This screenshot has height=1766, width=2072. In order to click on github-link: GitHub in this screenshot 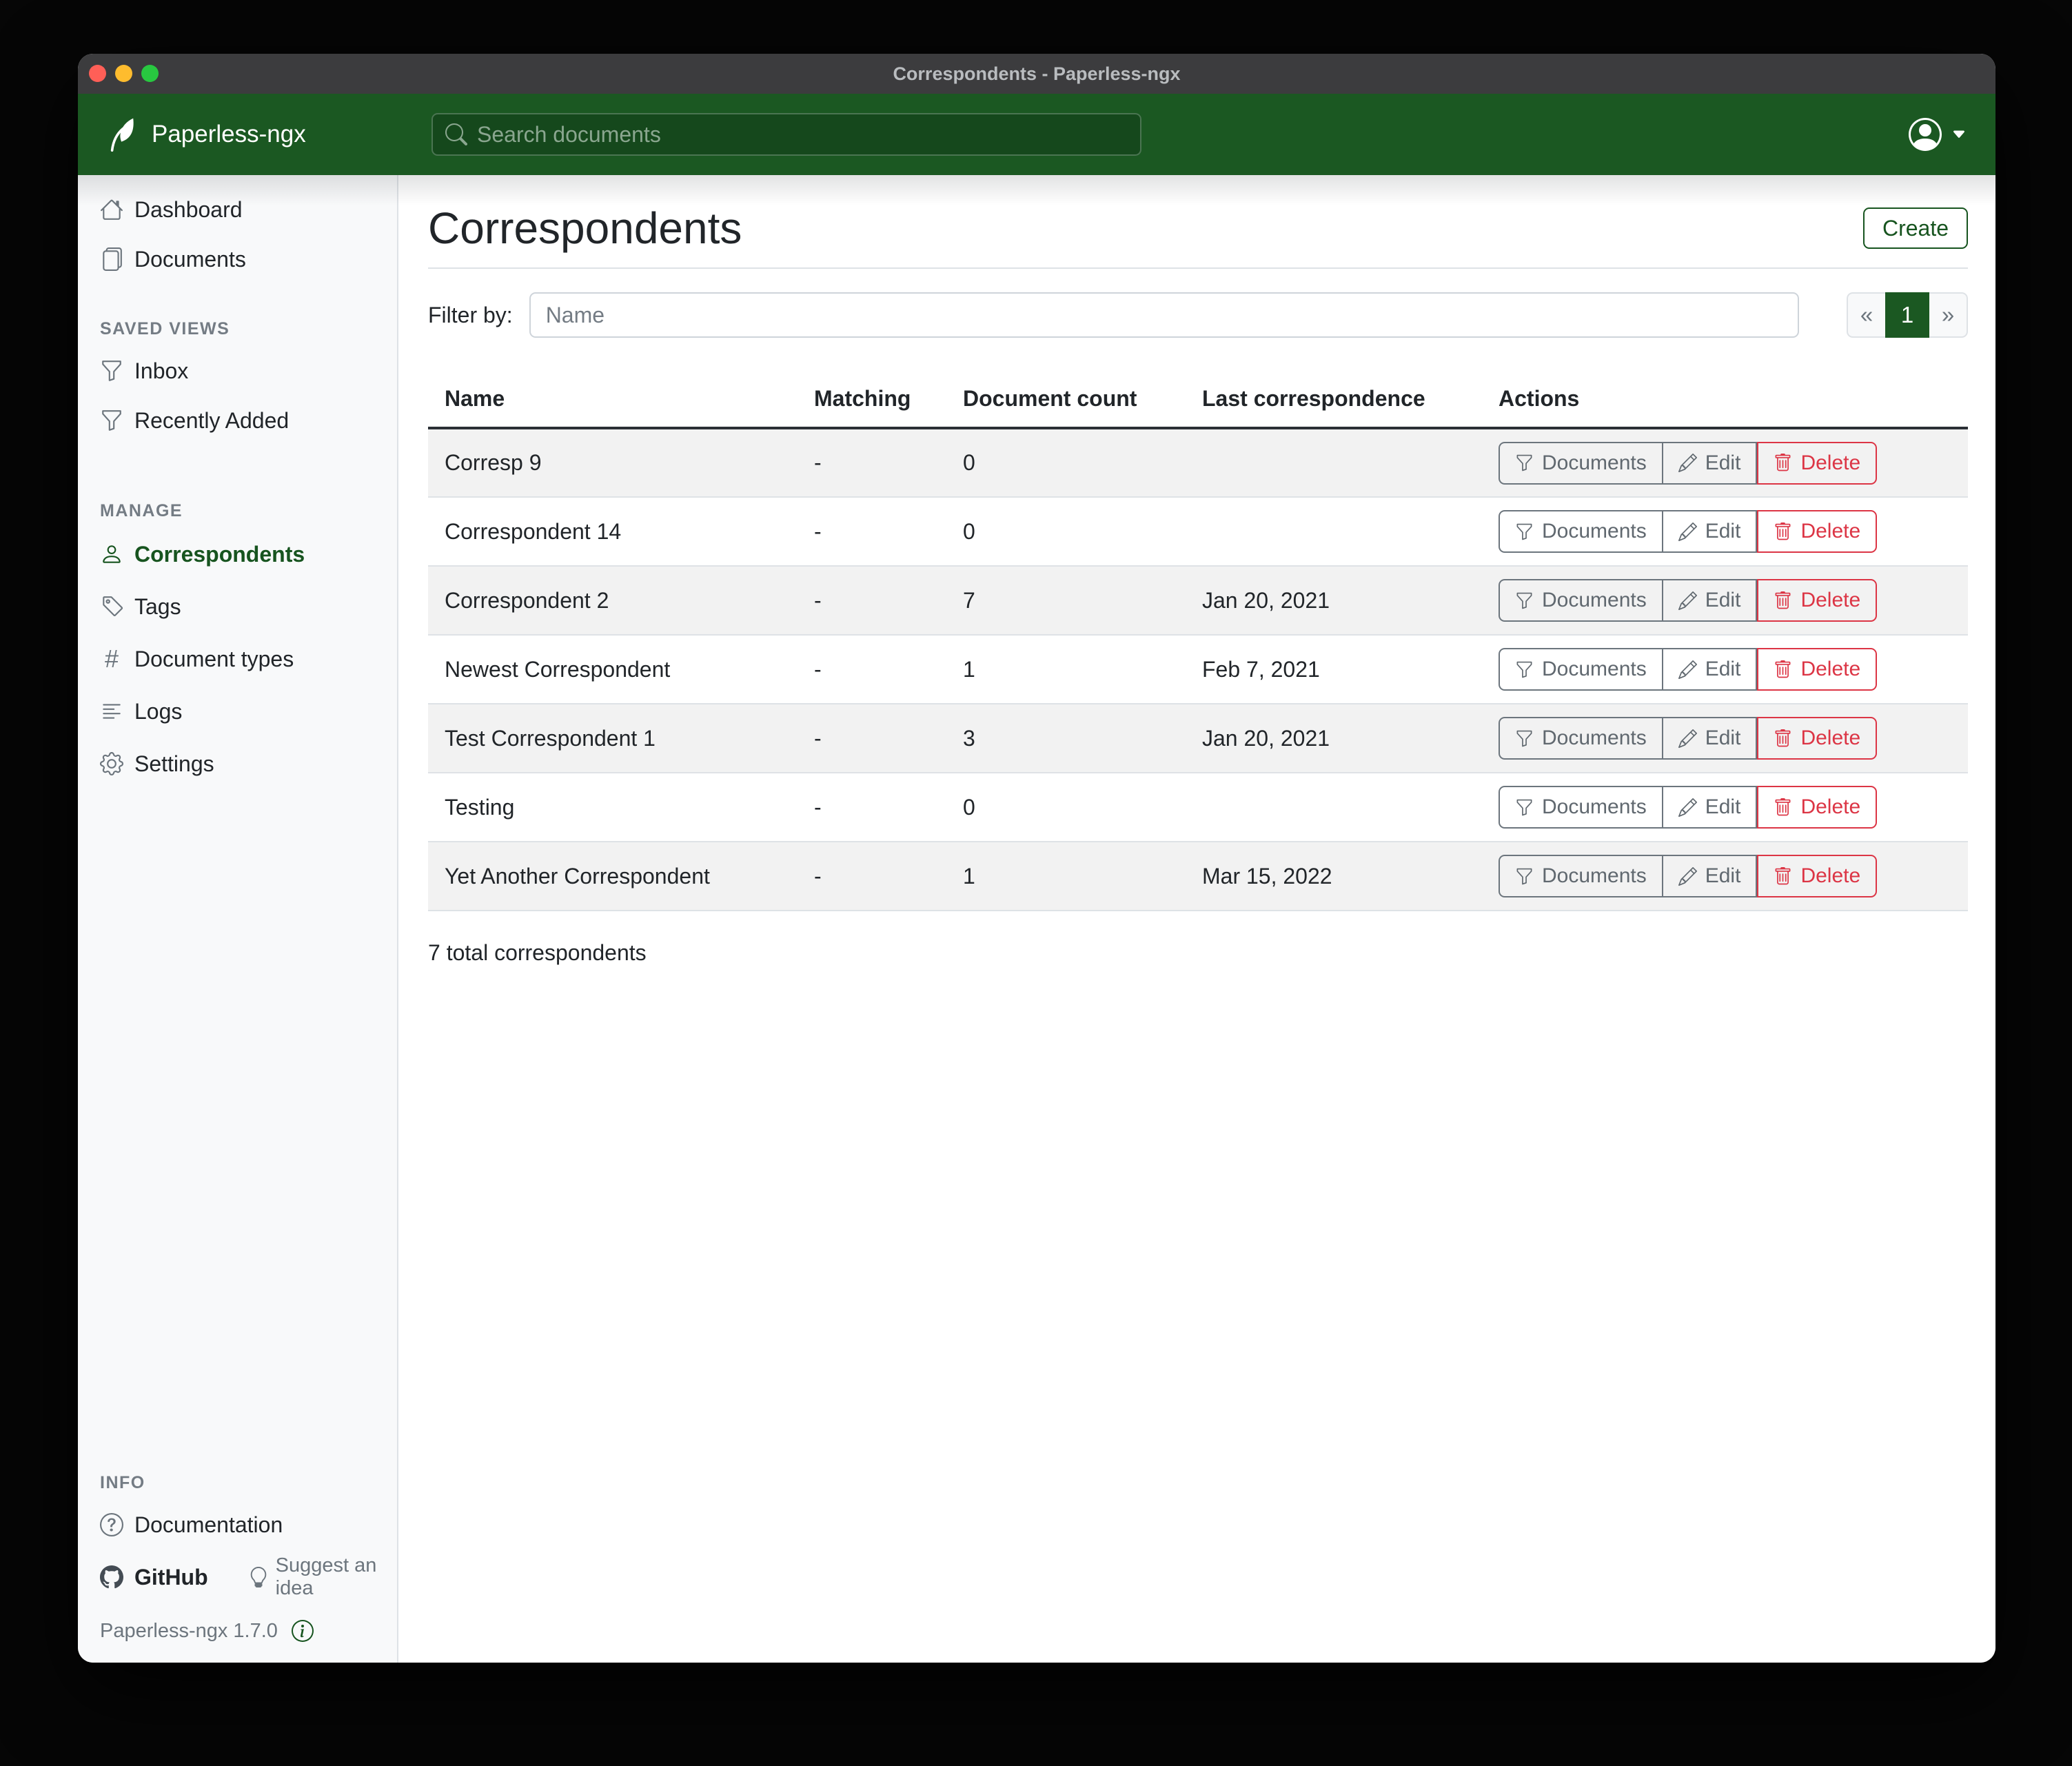, I will do `click(154, 1577)`.